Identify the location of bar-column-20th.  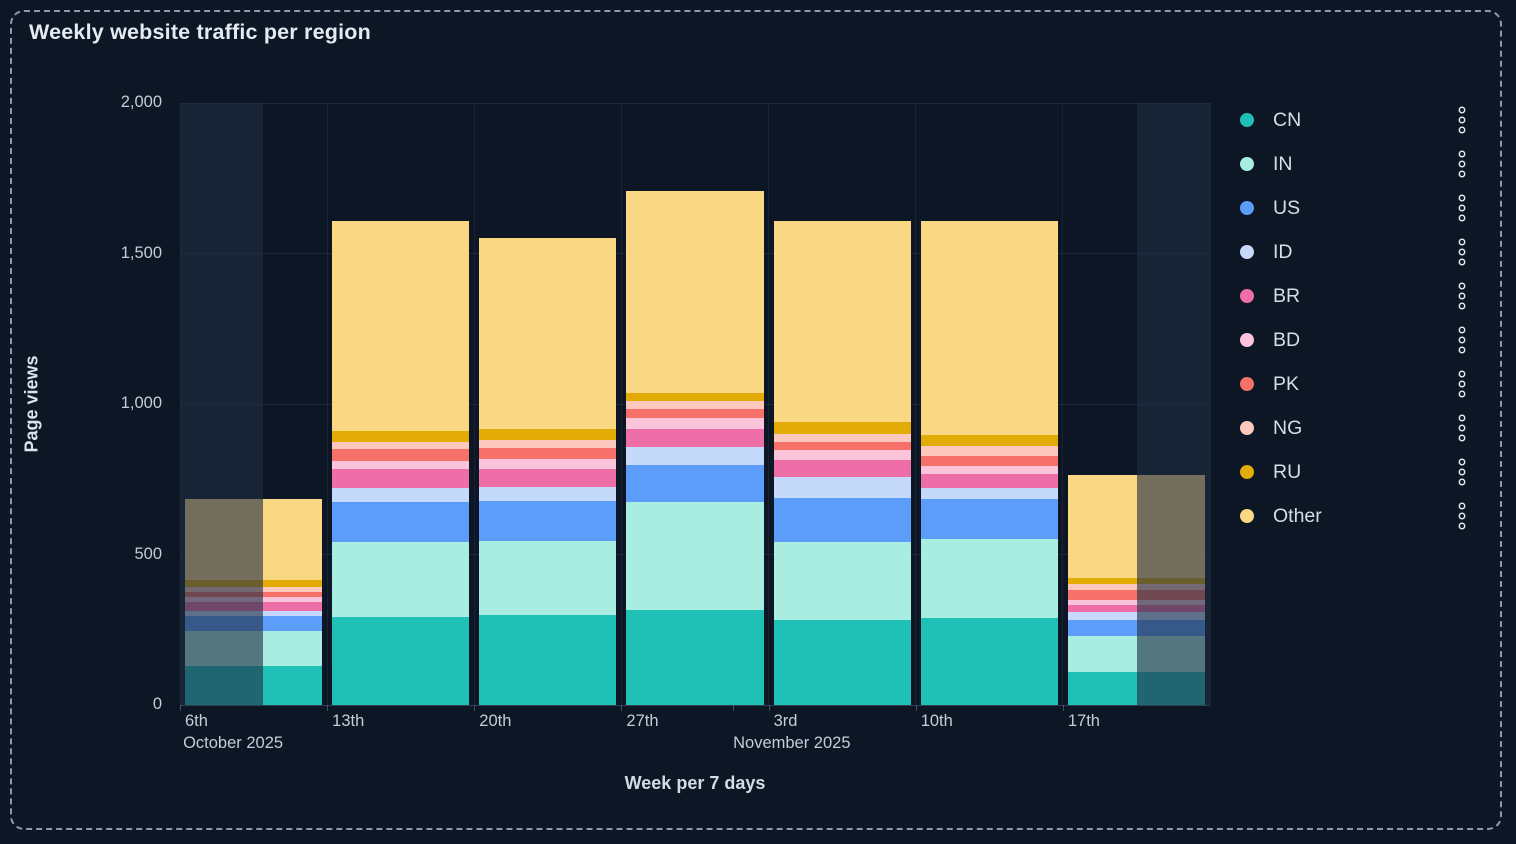
(548, 404).